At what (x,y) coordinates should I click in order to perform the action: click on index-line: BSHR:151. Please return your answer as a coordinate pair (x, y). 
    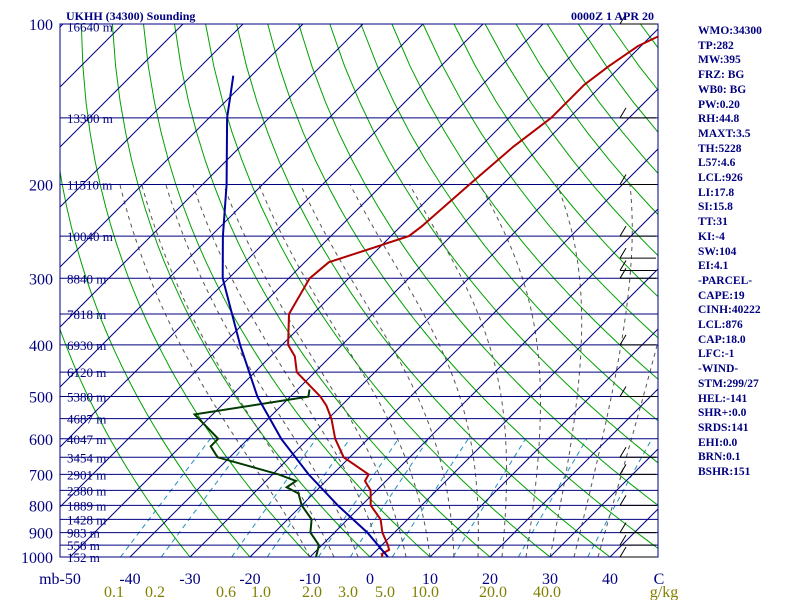
    Looking at the image, I should click on (724, 472).